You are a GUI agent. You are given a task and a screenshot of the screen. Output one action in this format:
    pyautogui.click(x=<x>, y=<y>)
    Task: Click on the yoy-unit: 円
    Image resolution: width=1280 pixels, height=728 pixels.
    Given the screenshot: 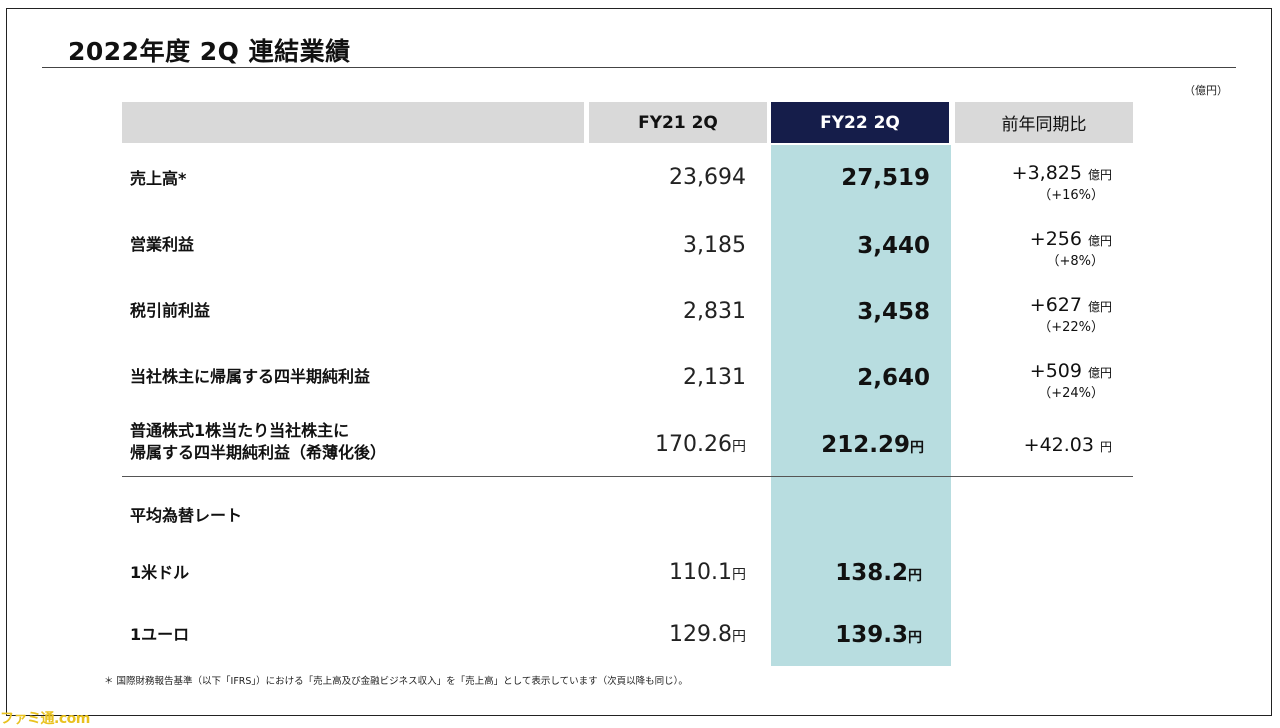 What is the action you would take?
    pyautogui.click(x=1105, y=447)
    